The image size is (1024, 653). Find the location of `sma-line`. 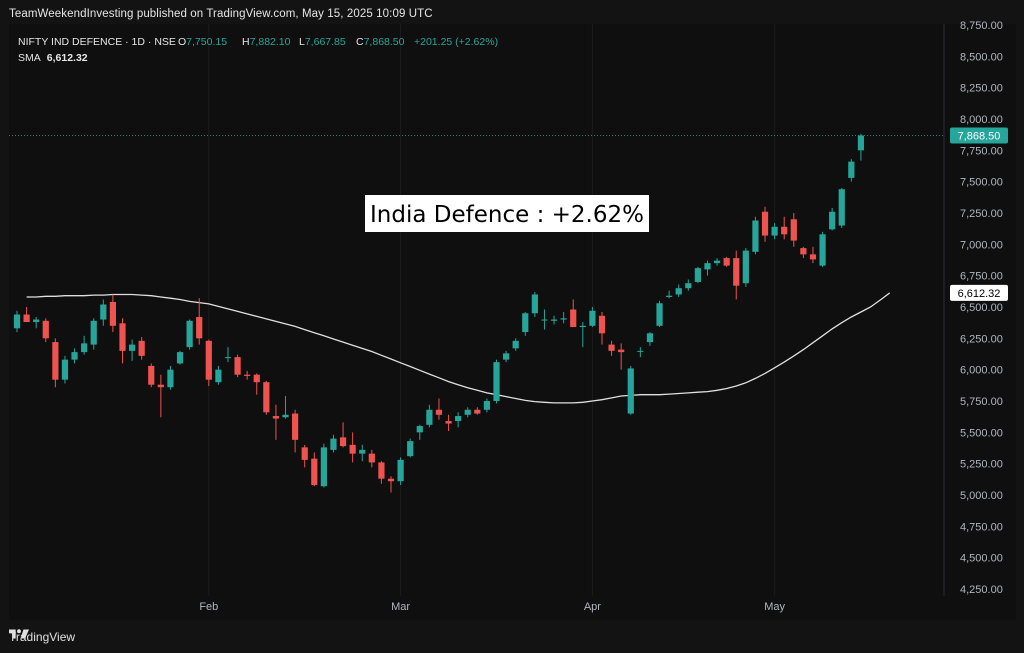

sma-line is located at coordinates (458, 348).